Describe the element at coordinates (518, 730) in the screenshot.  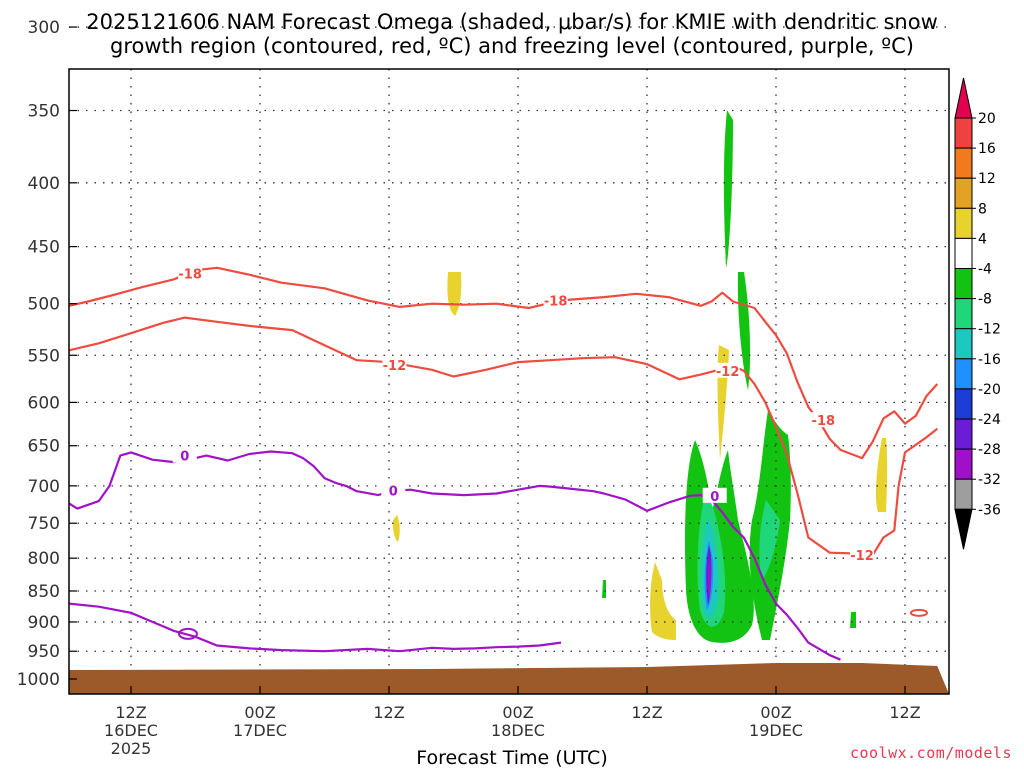
I see `x-tick-date: 18DEC` at that location.